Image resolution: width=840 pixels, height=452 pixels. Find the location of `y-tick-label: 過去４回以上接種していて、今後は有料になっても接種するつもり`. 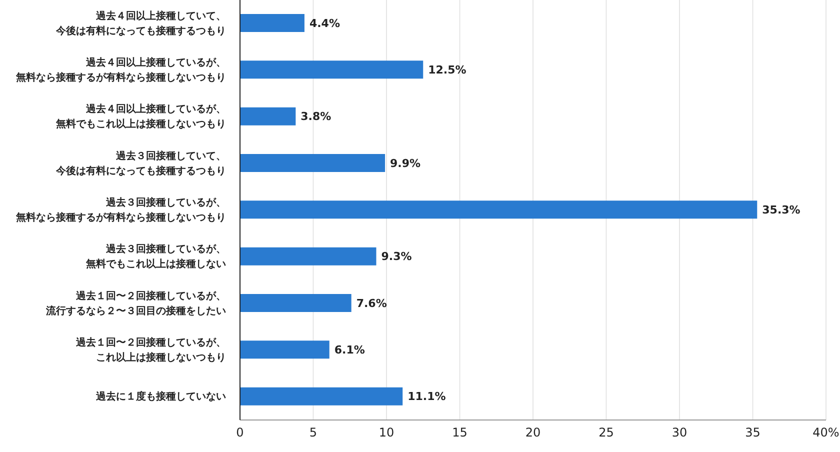

y-tick-label: 過去４回以上接種していて、今後は有料になっても接種するつもり is located at coordinates (140, 22).